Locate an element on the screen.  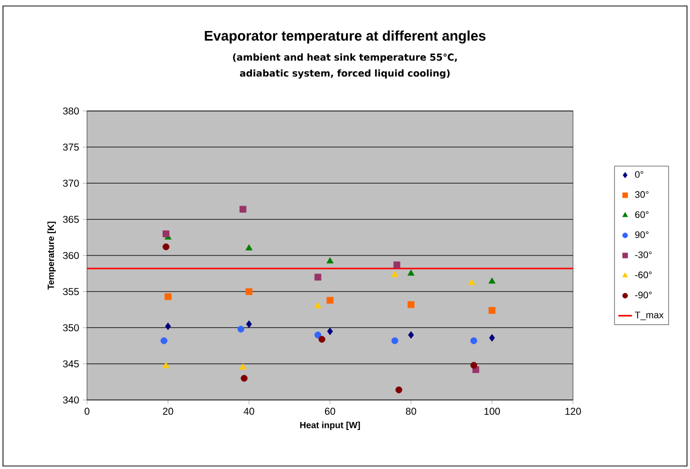
chart-title: Evaporator temperature at different angles is located at coordinates (345, 37).